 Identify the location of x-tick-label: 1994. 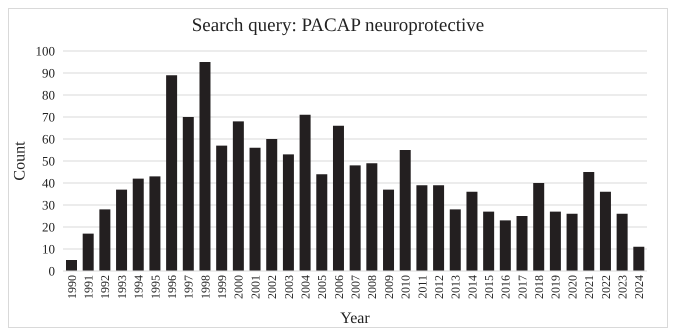
(139, 287).